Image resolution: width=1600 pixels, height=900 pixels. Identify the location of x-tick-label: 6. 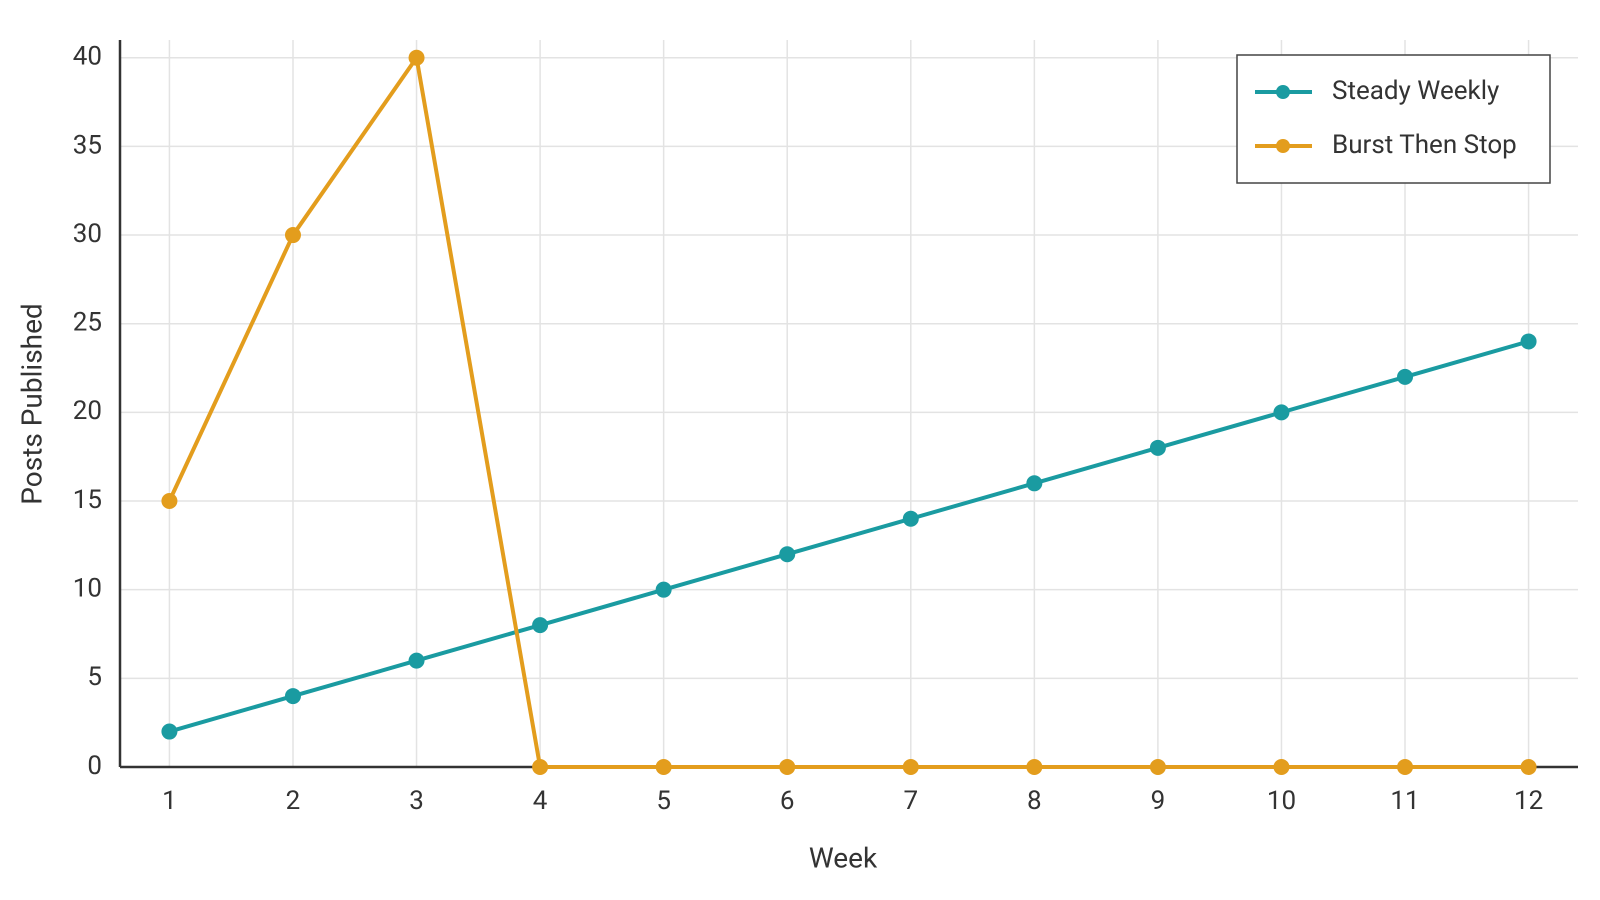
(787, 801).